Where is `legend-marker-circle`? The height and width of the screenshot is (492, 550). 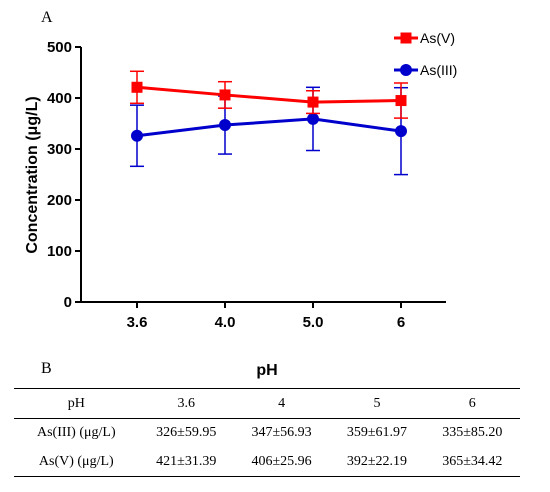
legend-marker-circle is located at coordinates (406, 70).